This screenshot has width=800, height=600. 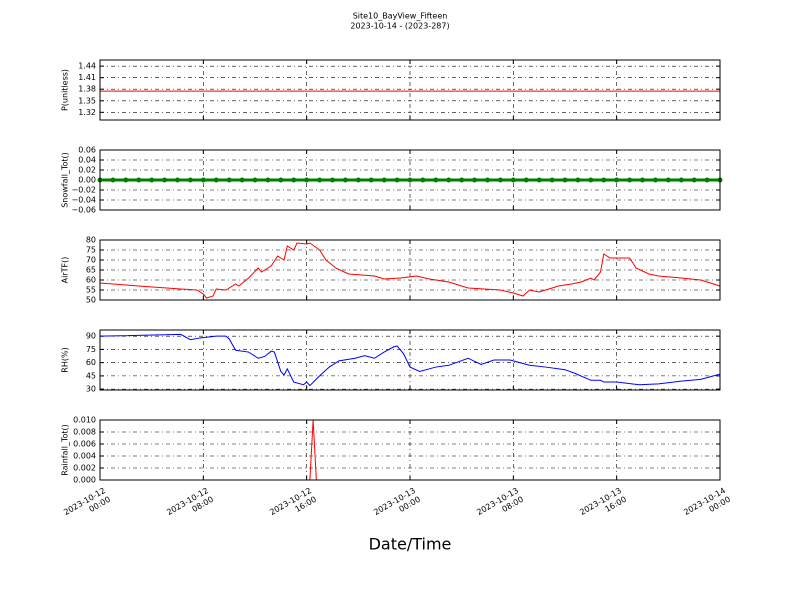 What do you see at coordinates (91, 260) in the screenshot?
I see `y-tick-label: 70` at bounding box center [91, 260].